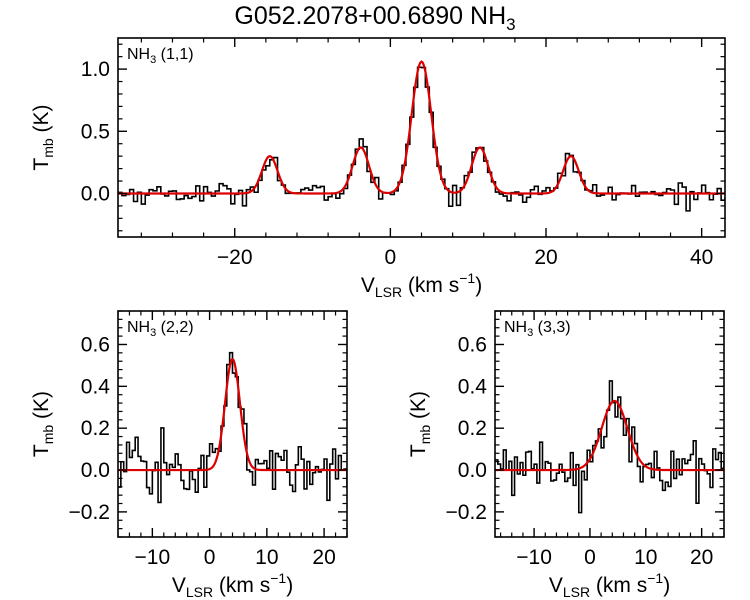  What do you see at coordinates (95, 131) in the screenshot?
I see `y-tick-label: 0.5` at bounding box center [95, 131].